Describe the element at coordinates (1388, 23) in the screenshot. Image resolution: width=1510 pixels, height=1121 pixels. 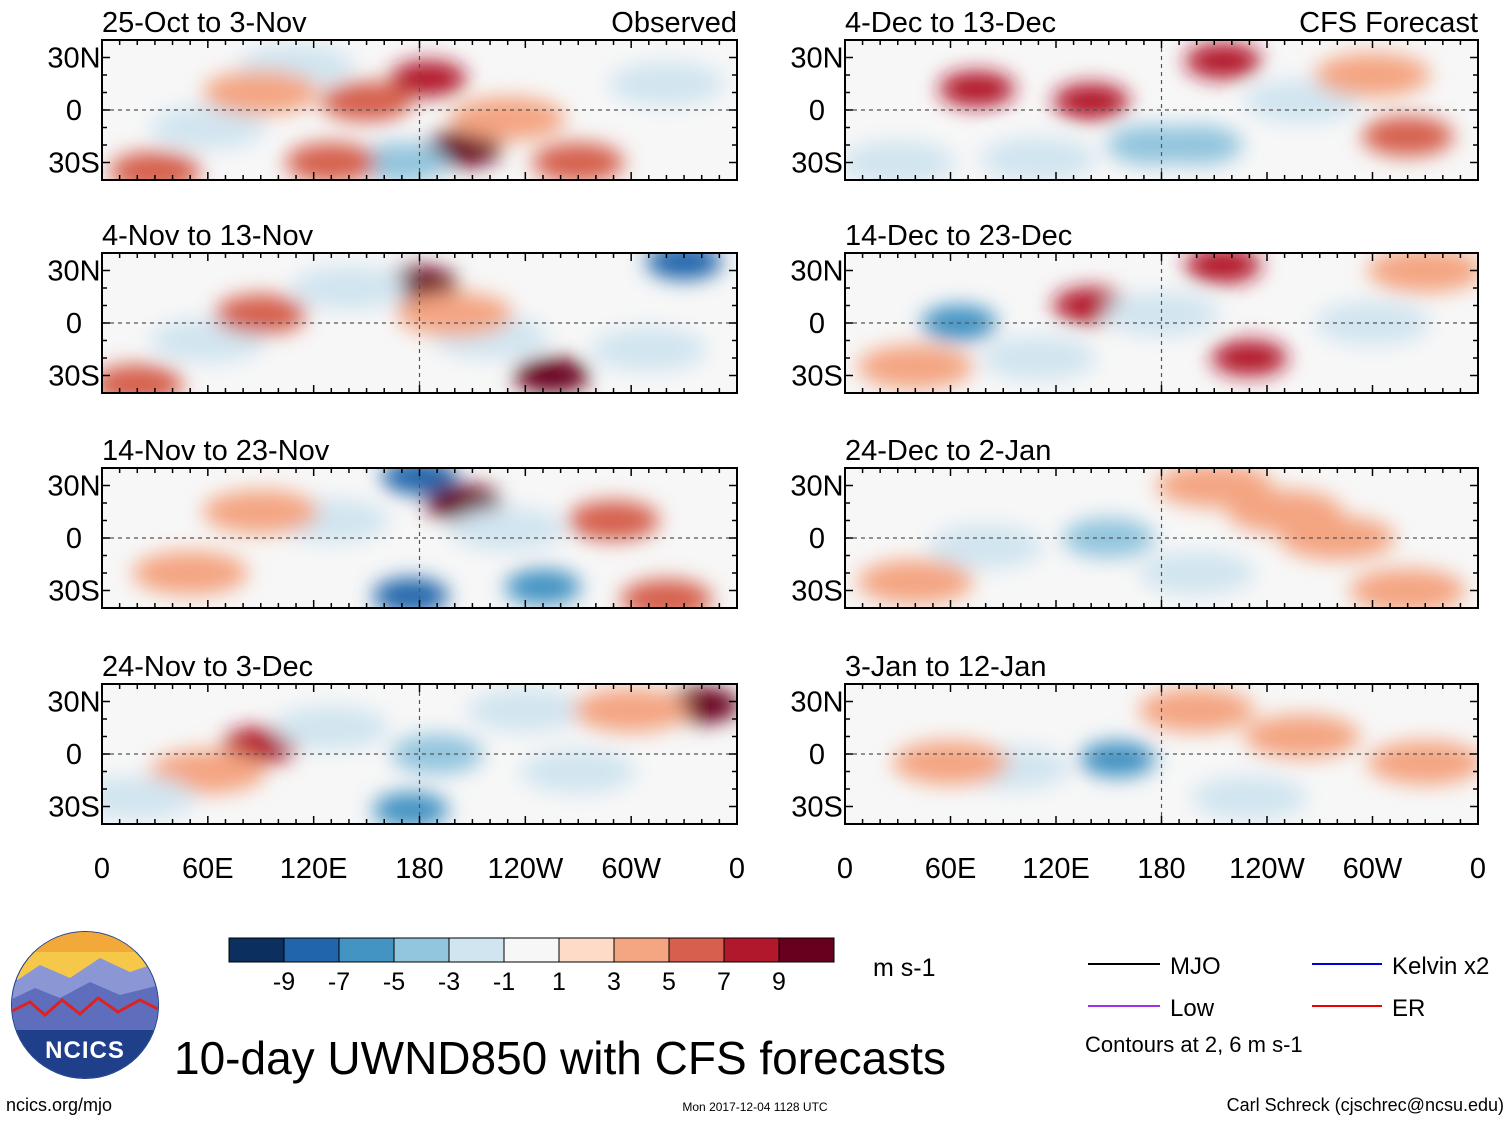
I see `panel-tag: CFS Forecast` at that location.